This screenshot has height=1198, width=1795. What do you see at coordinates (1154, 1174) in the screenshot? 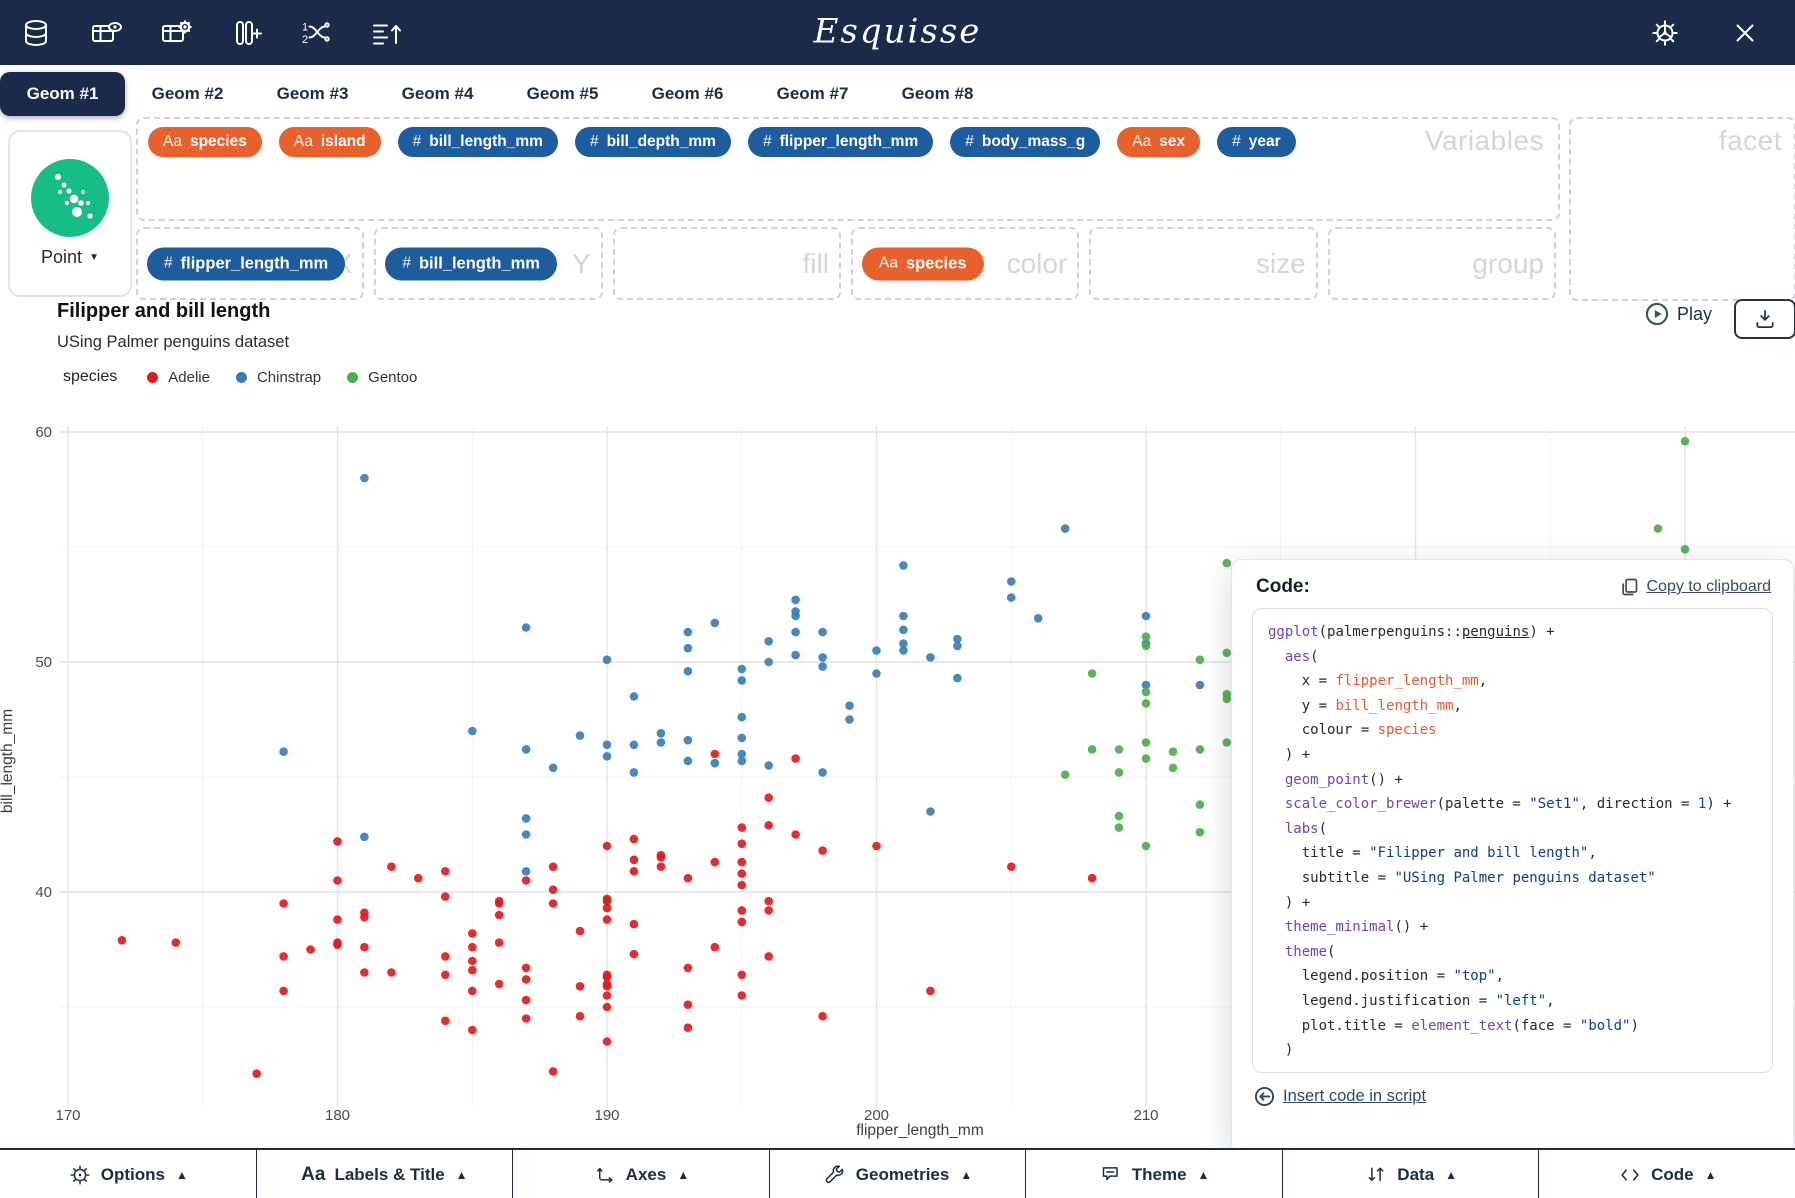
I see `bottom-button-theme: Theme ▲` at bounding box center [1154, 1174].